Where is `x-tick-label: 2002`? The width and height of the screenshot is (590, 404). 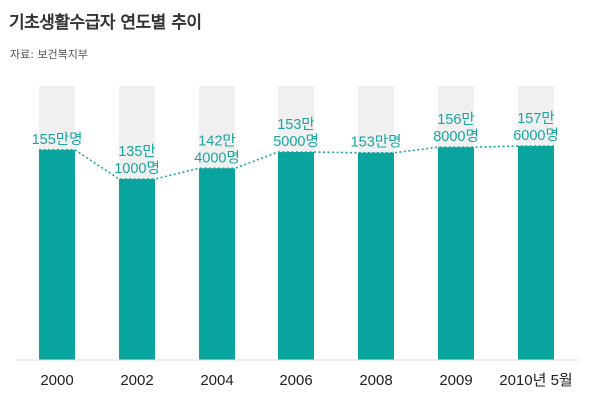 x-tick-label: 2002 is located at coordinates (136, 380).